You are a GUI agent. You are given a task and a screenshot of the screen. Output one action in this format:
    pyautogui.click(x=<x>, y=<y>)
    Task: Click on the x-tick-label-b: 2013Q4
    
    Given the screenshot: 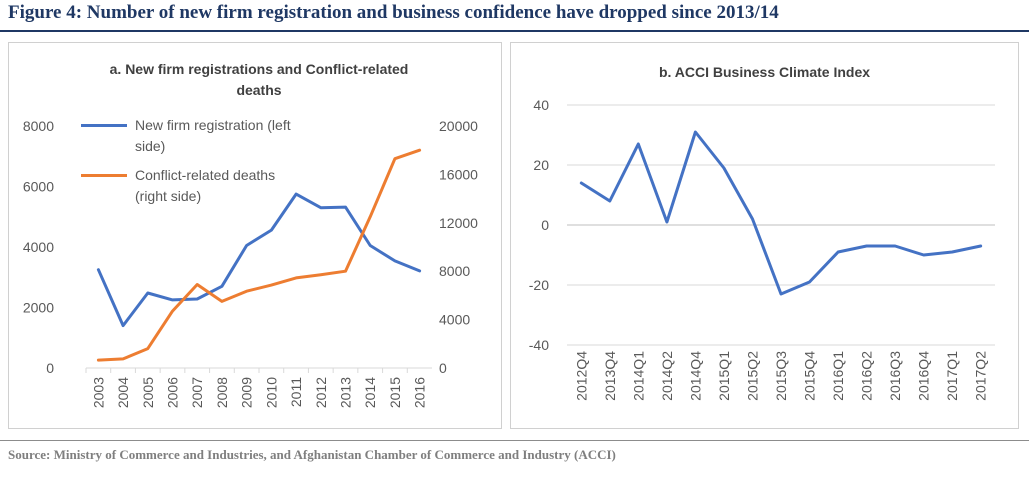 What is the action you would take?
    pyautogui.click(x=610, y=376)
    